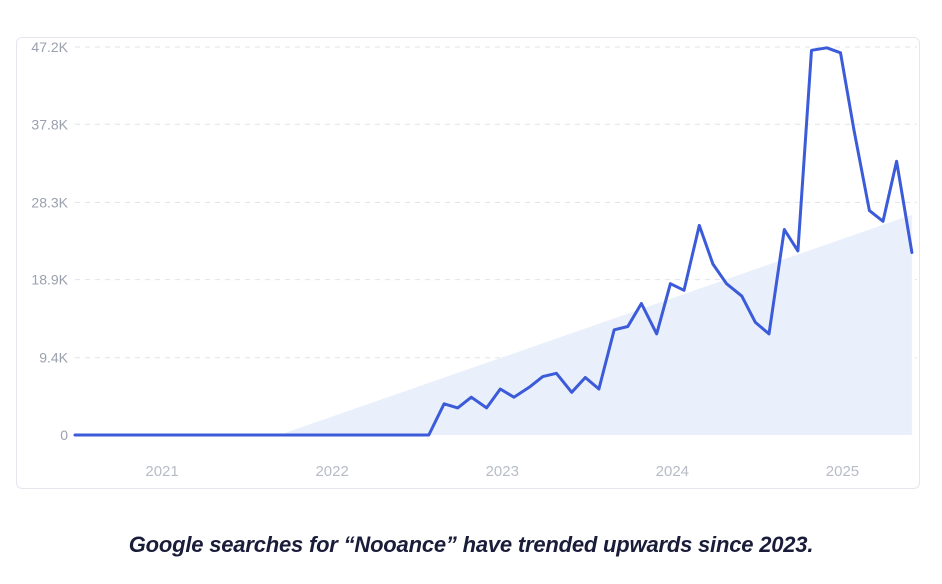  Describe the element at coordinates (53, 358) in the screenshot. I see `y-tick-label: 9.4K` at that location.